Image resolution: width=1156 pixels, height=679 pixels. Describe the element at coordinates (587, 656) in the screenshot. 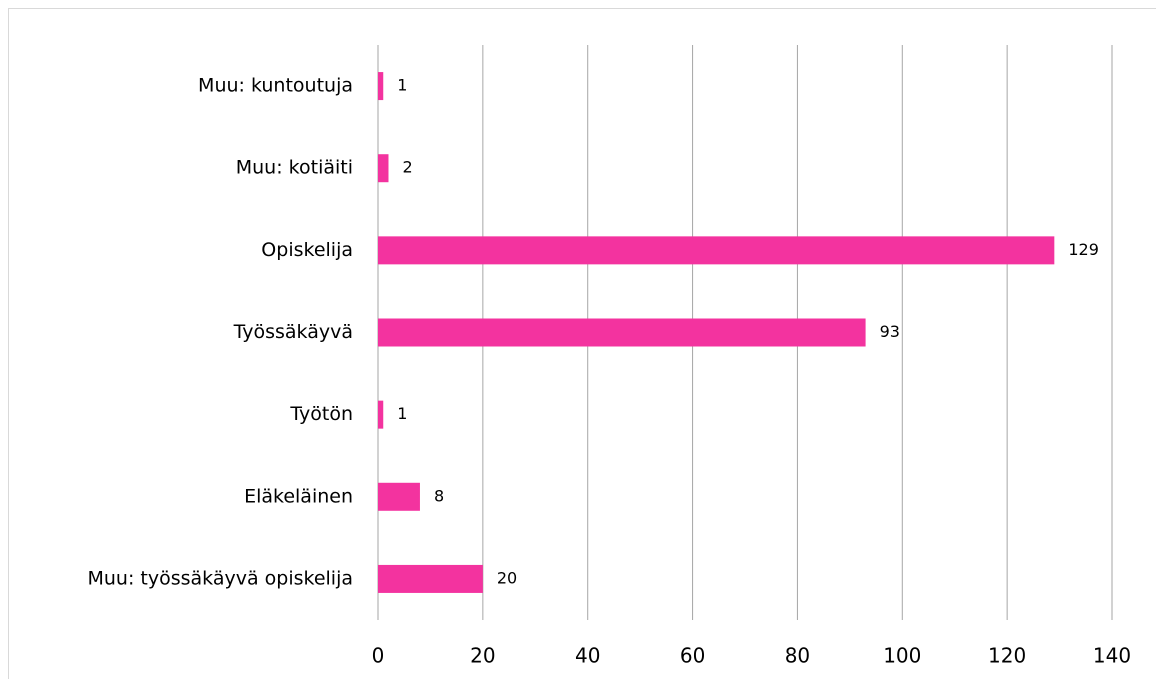

I see `x-tick-label: 40` at that location.